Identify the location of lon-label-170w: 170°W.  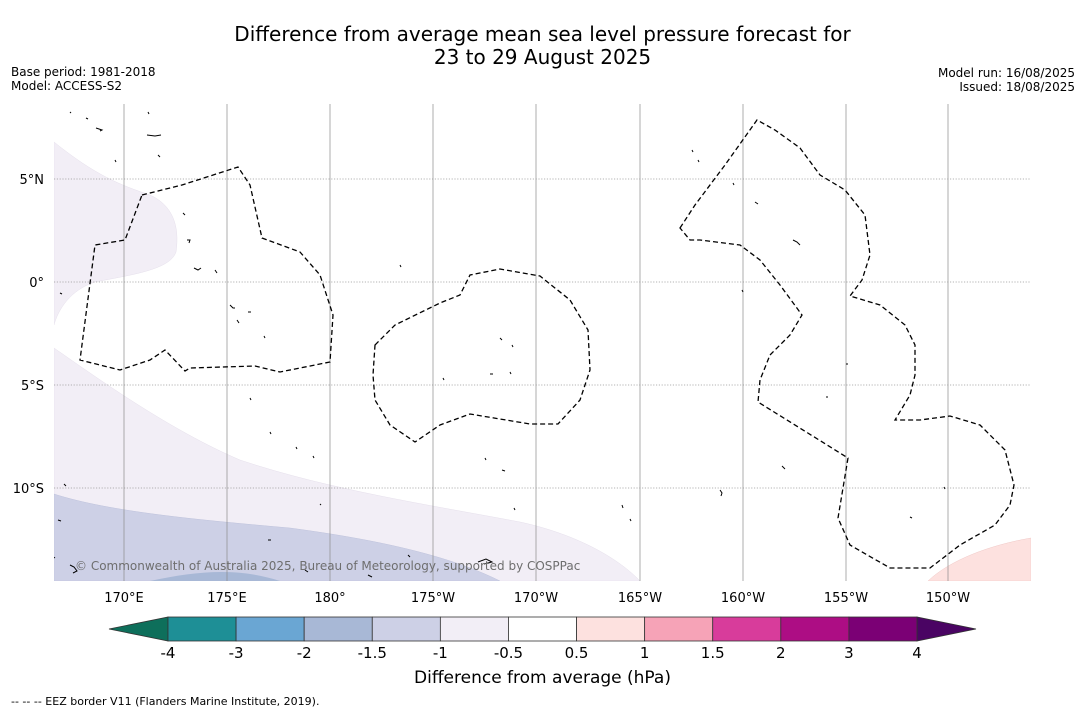
(536, 598).